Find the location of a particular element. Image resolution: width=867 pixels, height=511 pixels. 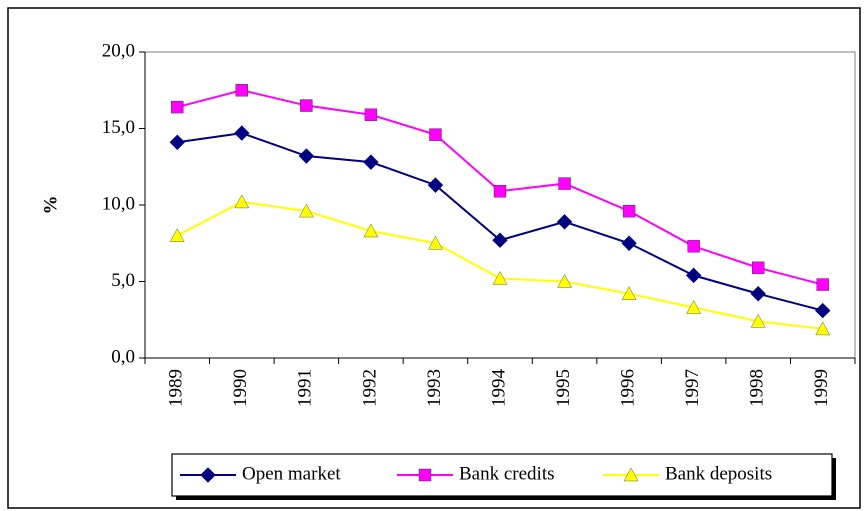

x-tick-label: 1992 is located at coordinates (369, 388).